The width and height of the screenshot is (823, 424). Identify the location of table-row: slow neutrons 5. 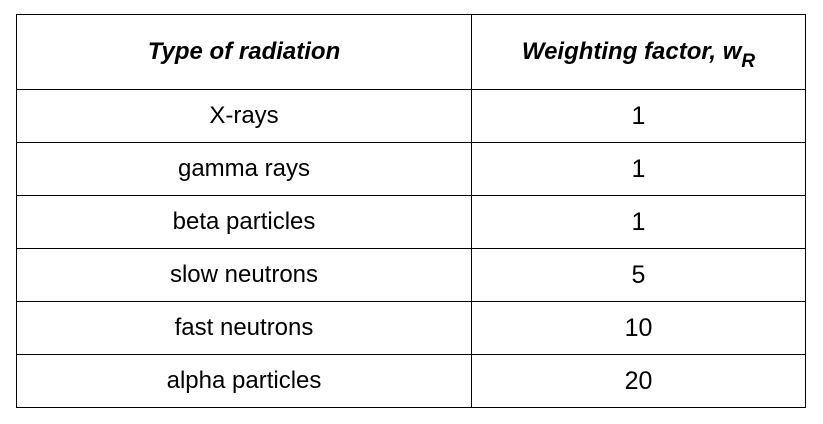
(411, 275).